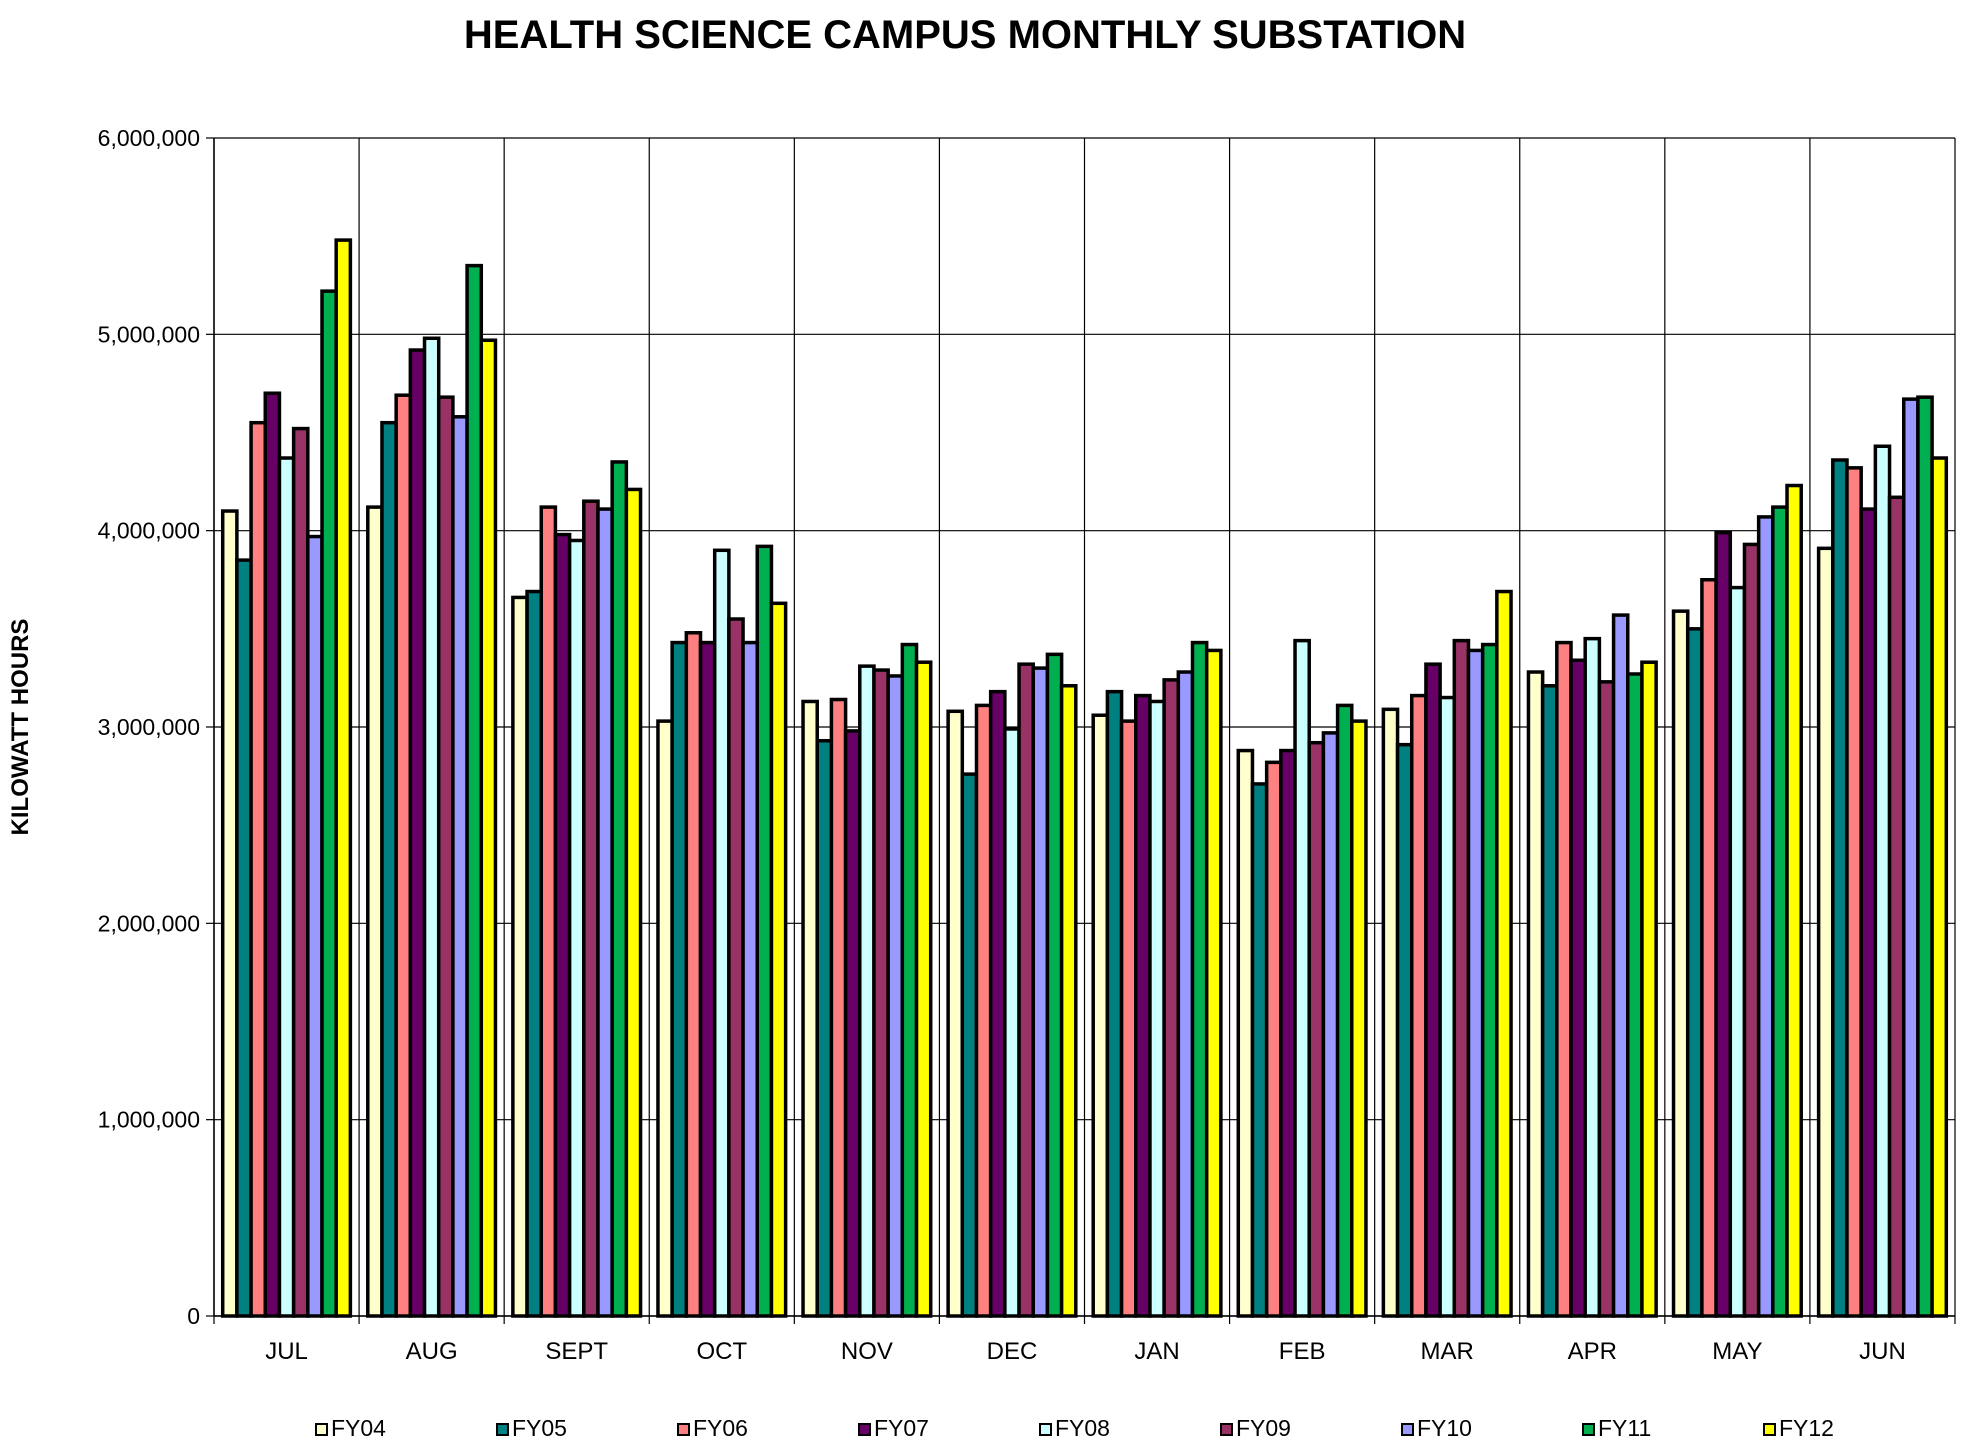 The height and width of the screenshot is (1454, 1961). I want to click on legend-label: FY10, so click(1444, 1428).